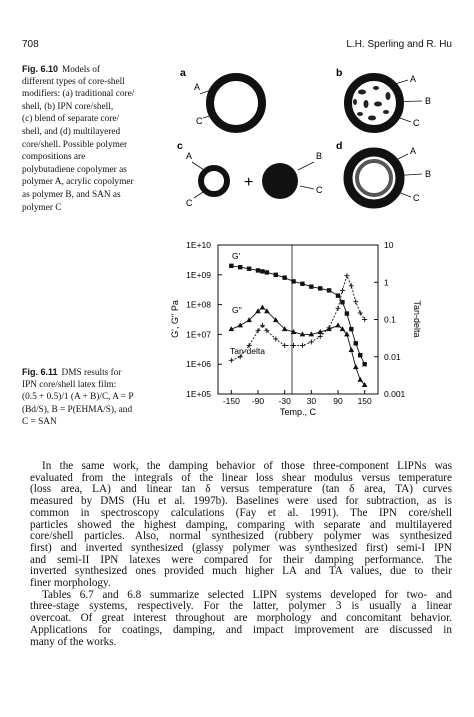 The image size is (474, 717). Describe the element at coordinates (338, 401) in the screenshot. I see `x-tick-label: 90` at that location.